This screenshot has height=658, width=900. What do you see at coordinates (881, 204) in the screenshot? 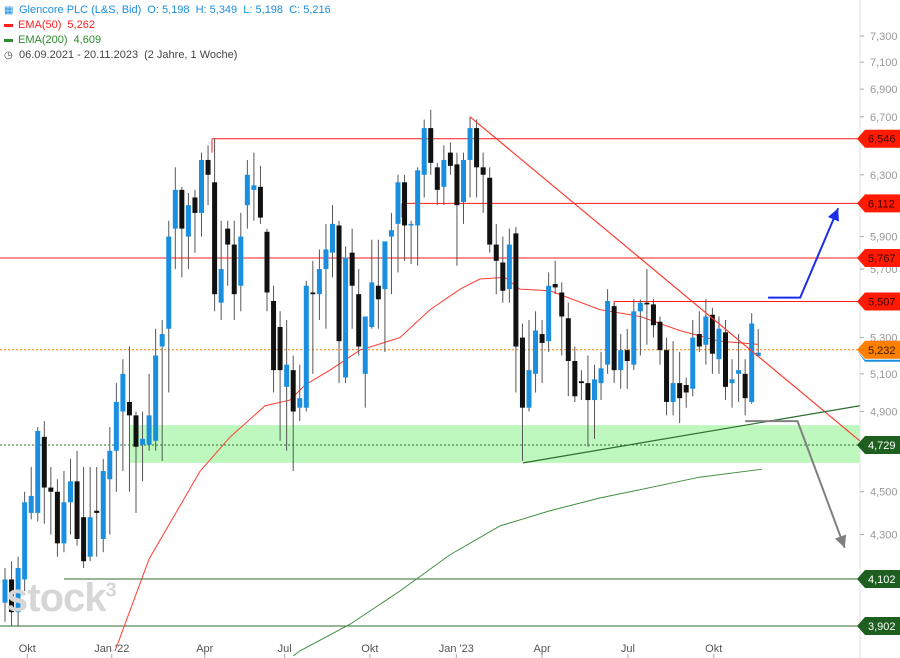
I see `price-tag-label: 6,112` at bounding box center [881, 204].